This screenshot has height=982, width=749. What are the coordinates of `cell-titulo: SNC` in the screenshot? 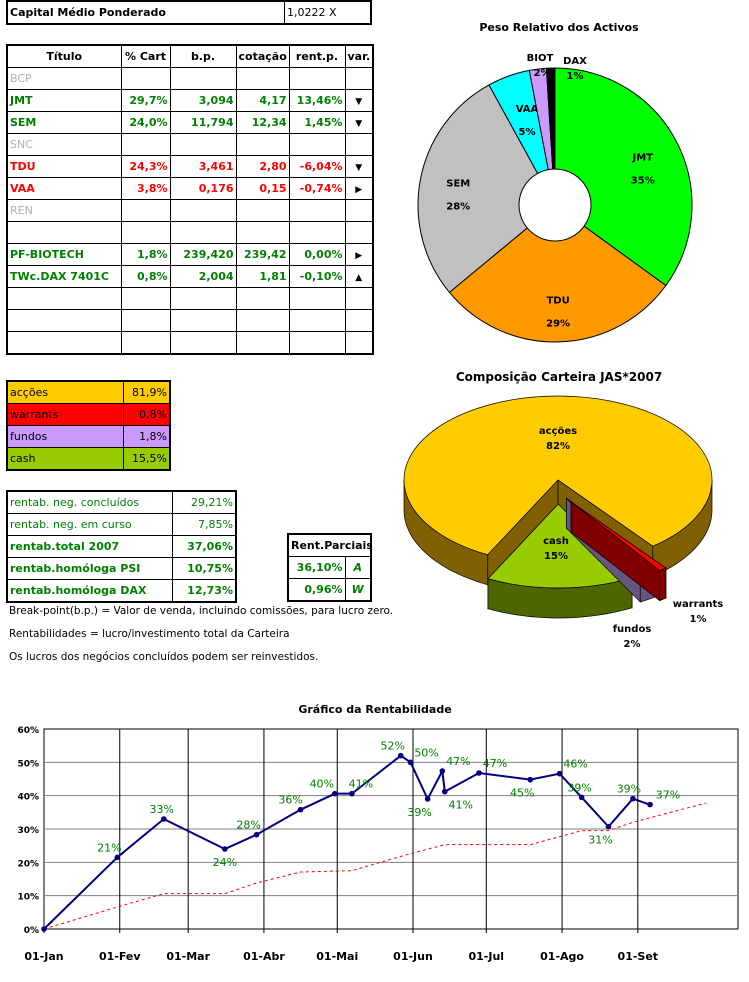 It's located at (64, 144).